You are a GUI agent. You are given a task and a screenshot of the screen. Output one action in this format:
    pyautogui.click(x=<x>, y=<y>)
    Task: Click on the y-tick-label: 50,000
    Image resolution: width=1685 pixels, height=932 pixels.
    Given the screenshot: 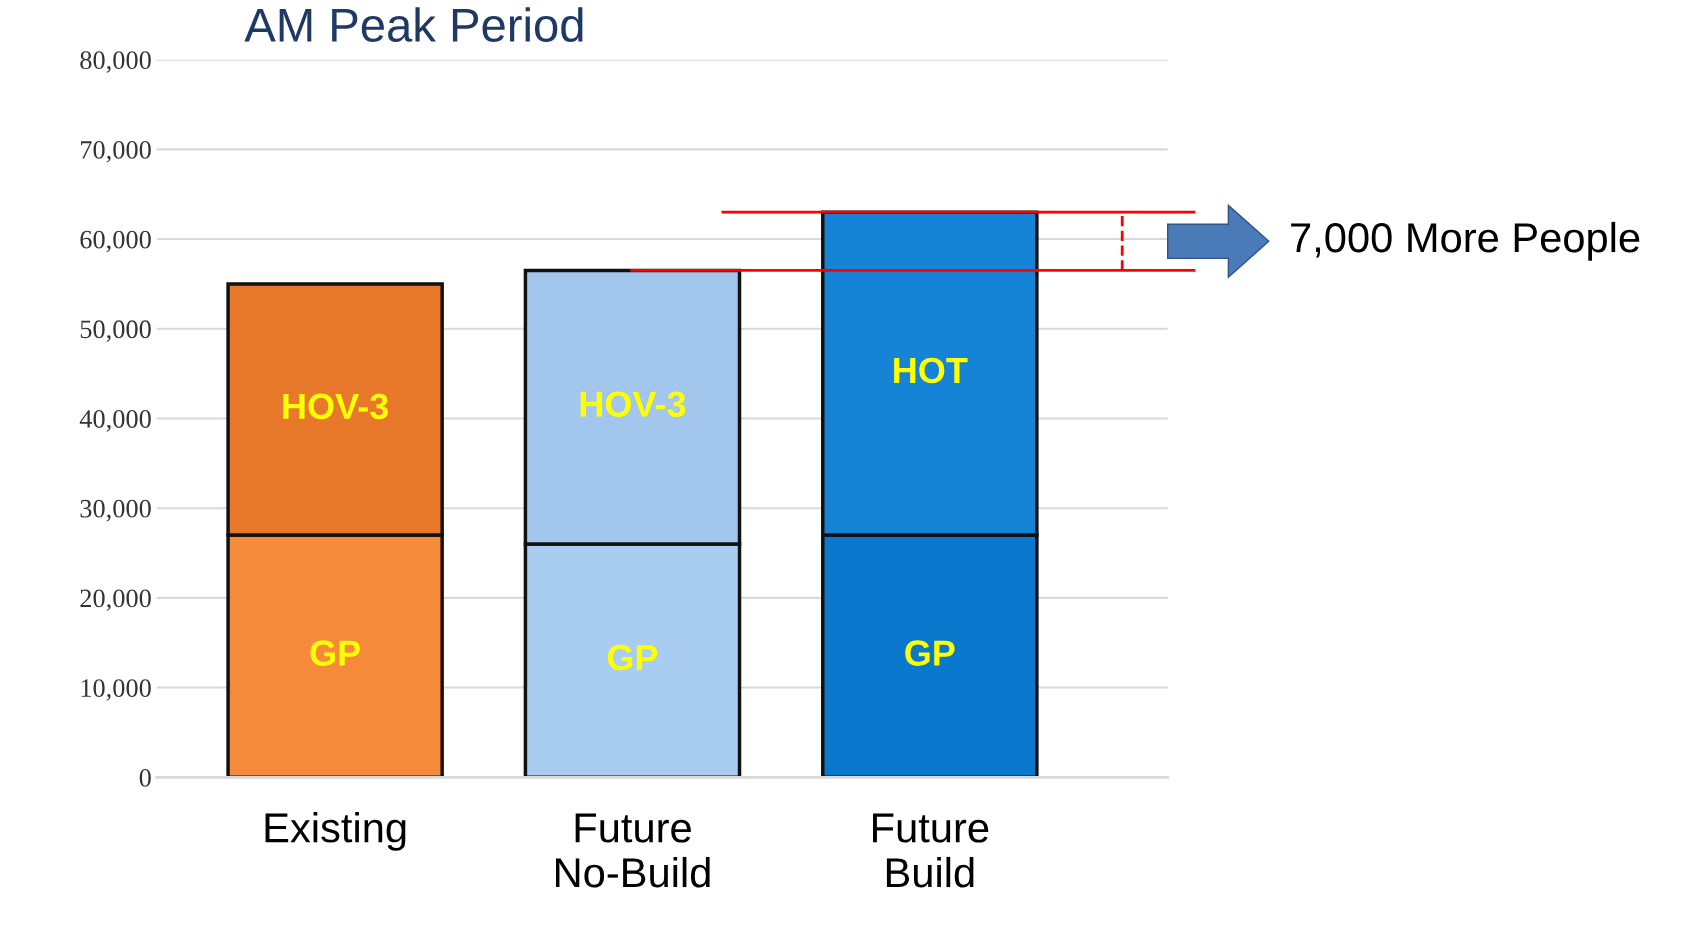 What is the action you would take?
    pyautogui.click(x=115, y=331)
    